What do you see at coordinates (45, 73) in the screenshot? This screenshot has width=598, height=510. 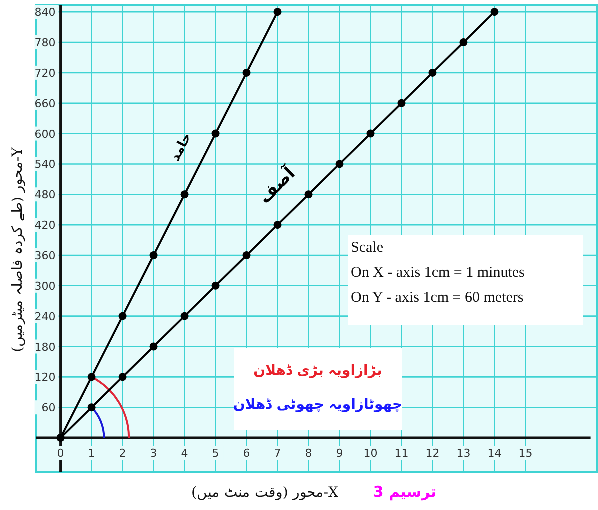 I see `y-tick-label: 720` at bounding box center [45, 73].